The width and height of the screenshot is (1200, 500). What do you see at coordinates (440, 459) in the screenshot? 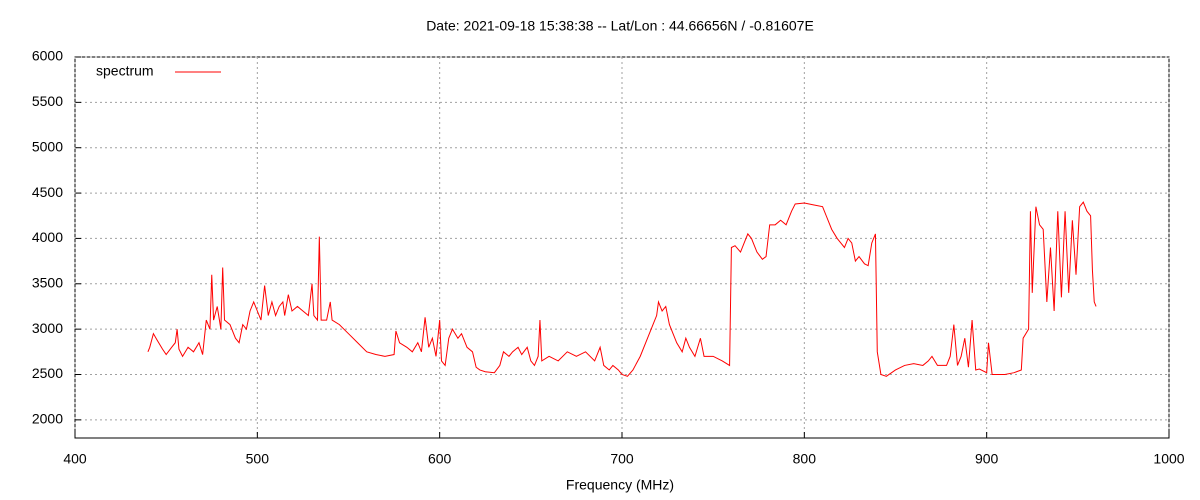
I see `x-tick-label: 600` at bounding box center [440, 459].